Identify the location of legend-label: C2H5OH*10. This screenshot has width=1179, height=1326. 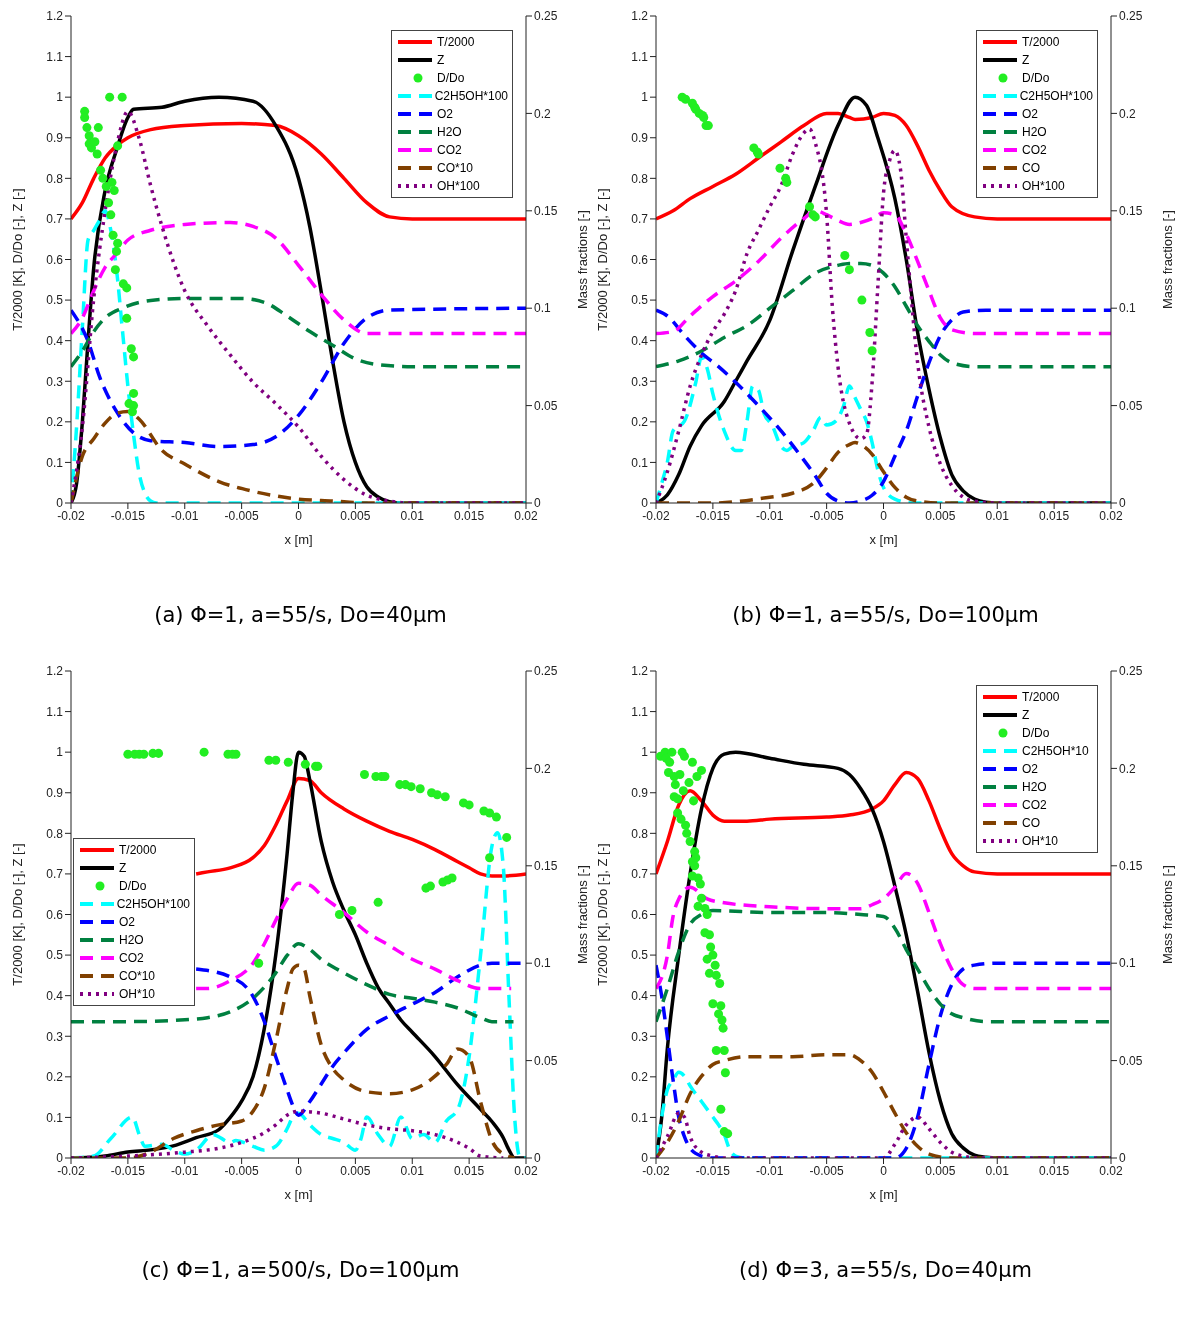
(1055, 751).